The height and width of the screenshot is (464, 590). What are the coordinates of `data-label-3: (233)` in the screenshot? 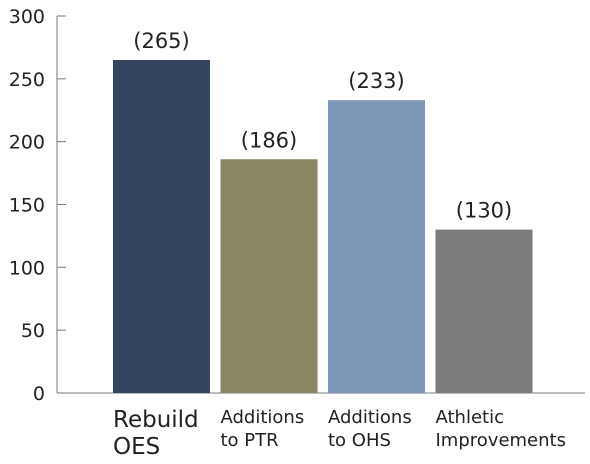 It's located at (376, 81).